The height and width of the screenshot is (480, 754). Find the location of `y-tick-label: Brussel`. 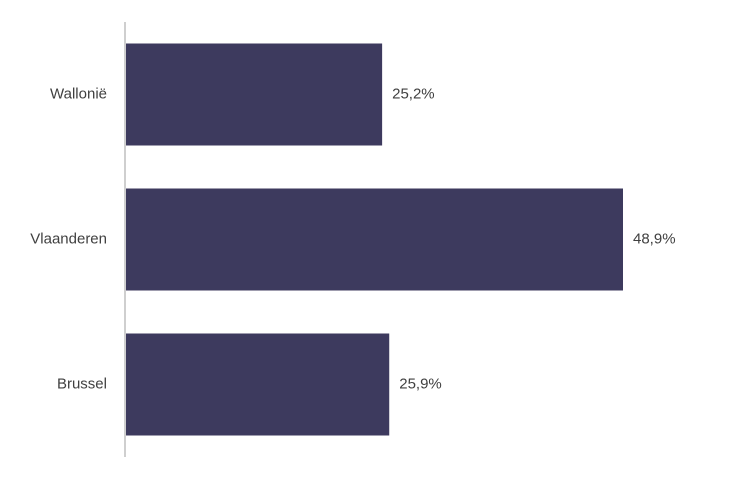

y-tick-label: Brussel is located at coordinates (82, 383).